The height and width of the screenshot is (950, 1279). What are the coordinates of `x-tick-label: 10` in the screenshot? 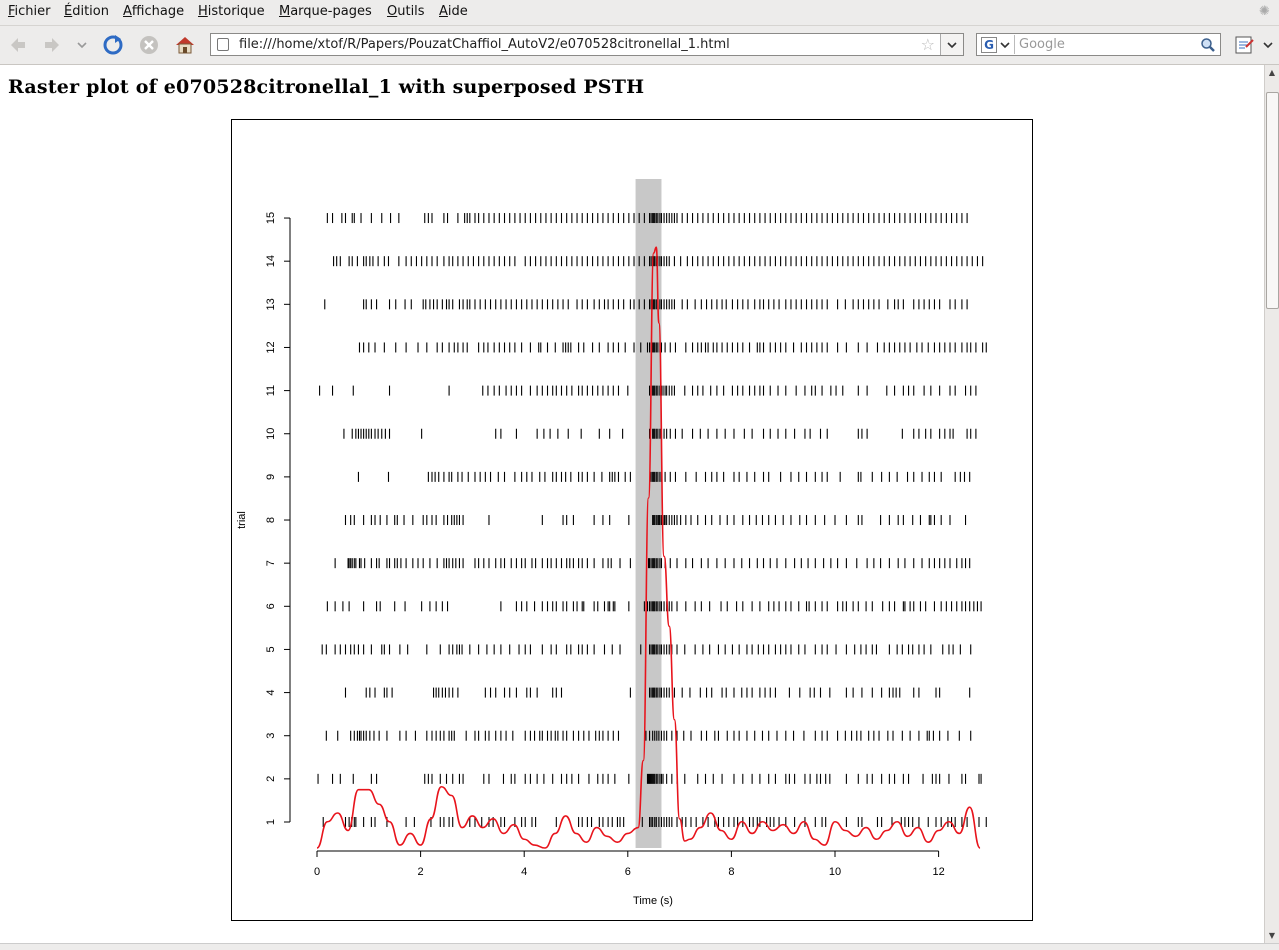 It's located at (835, 872).